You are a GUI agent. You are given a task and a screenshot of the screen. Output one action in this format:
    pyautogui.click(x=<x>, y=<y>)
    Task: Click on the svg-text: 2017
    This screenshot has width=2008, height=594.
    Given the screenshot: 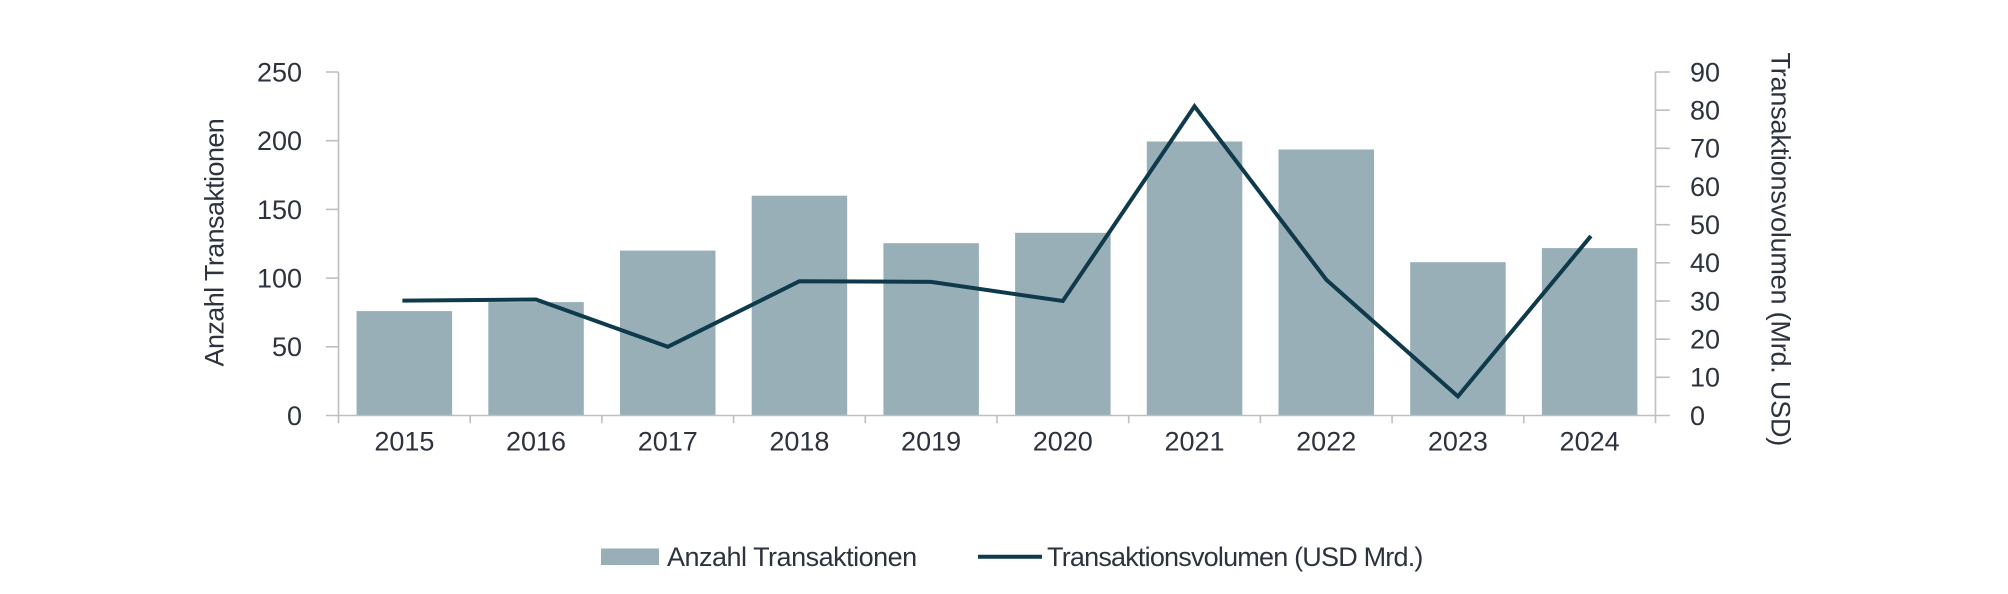 What is the action you would take?
    pyautogui.click(x=668, y=441)
    